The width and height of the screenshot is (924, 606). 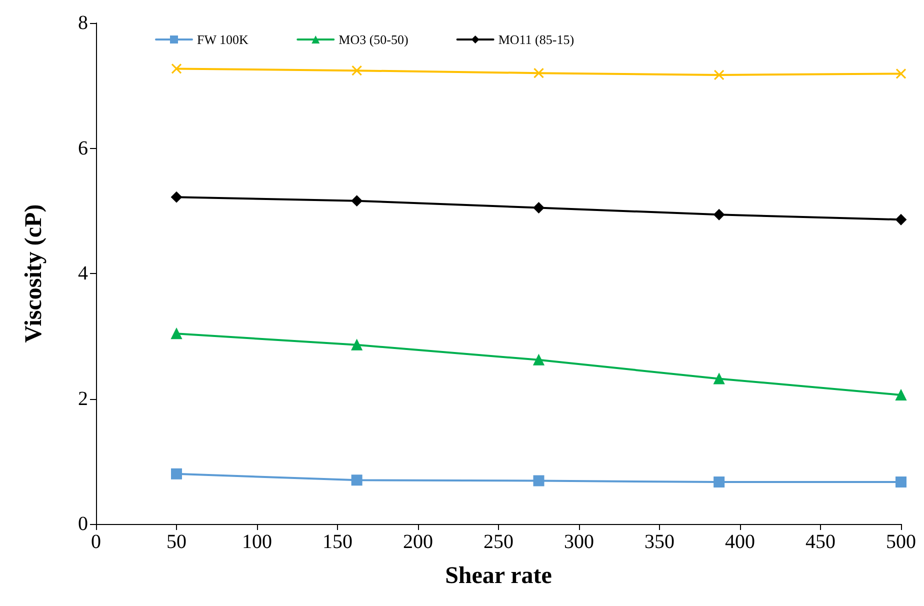 What do you see at coordinates (901, 542) in the screenshot?
I see `x-tick-label: 500` at bounding box center [901, 542].